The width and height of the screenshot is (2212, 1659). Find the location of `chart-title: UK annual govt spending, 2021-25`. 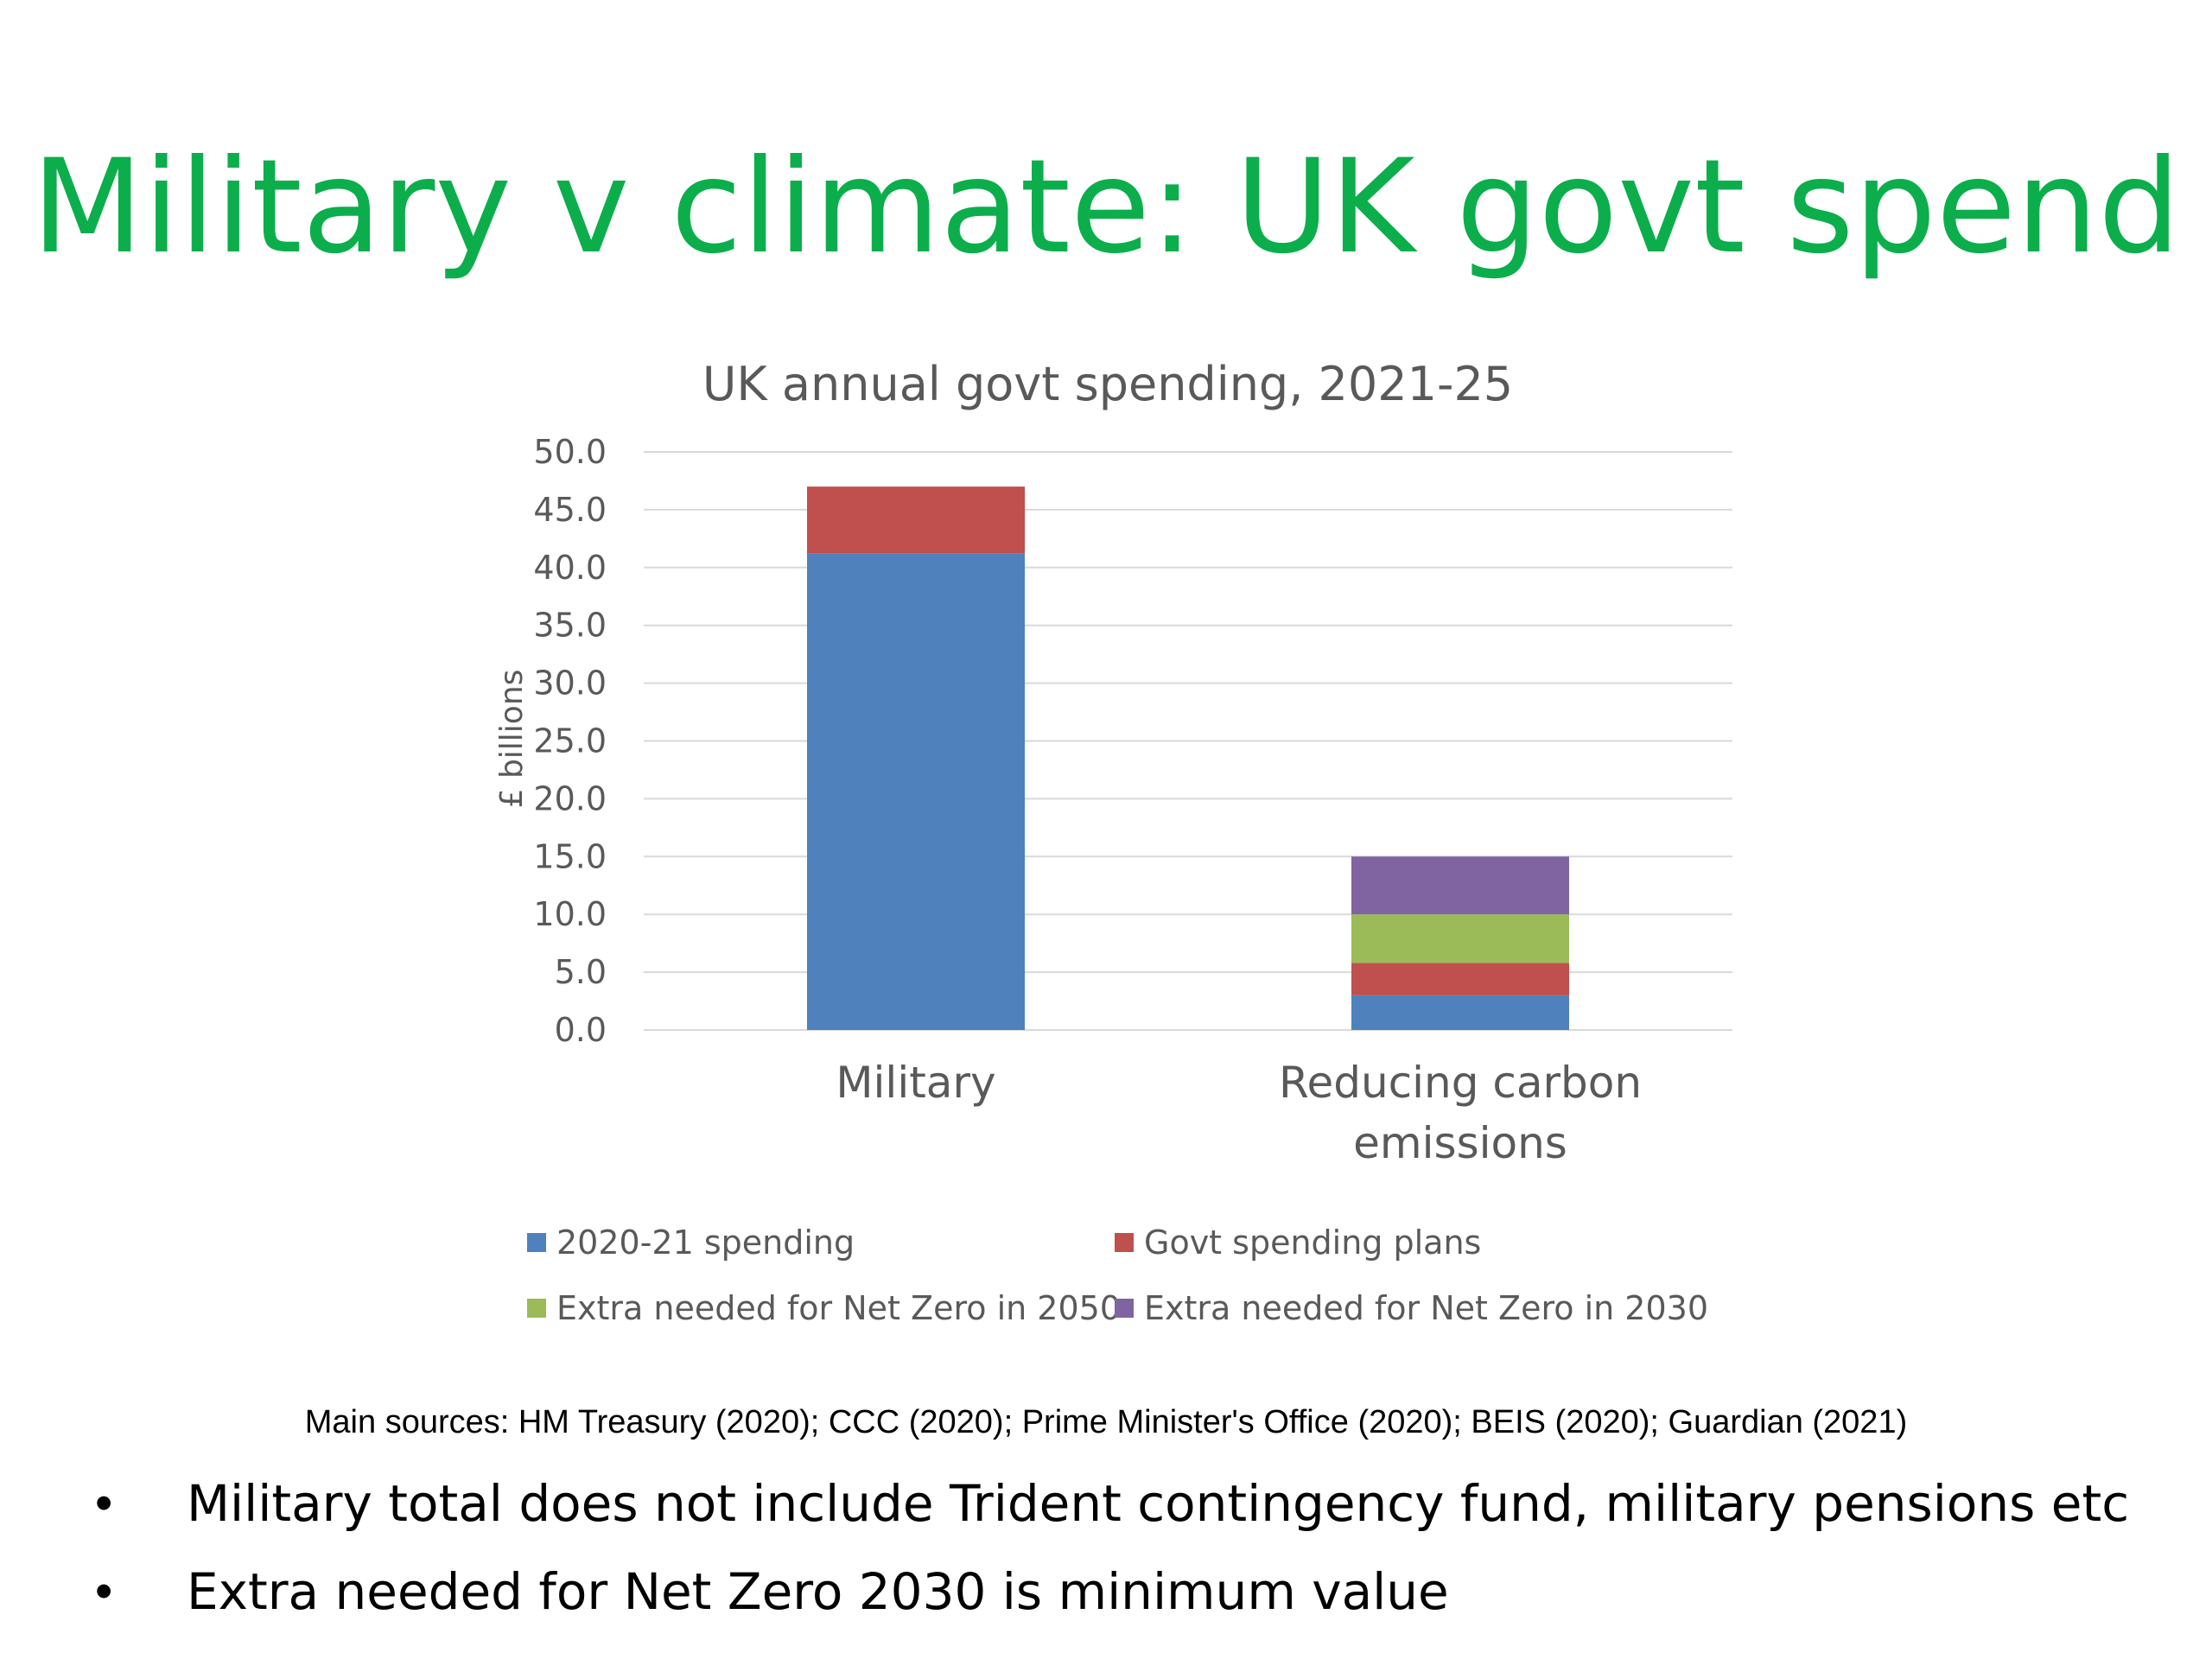

chart-title: UK annual govt spending, 2021-25 is located at coordinates (1107, 384).